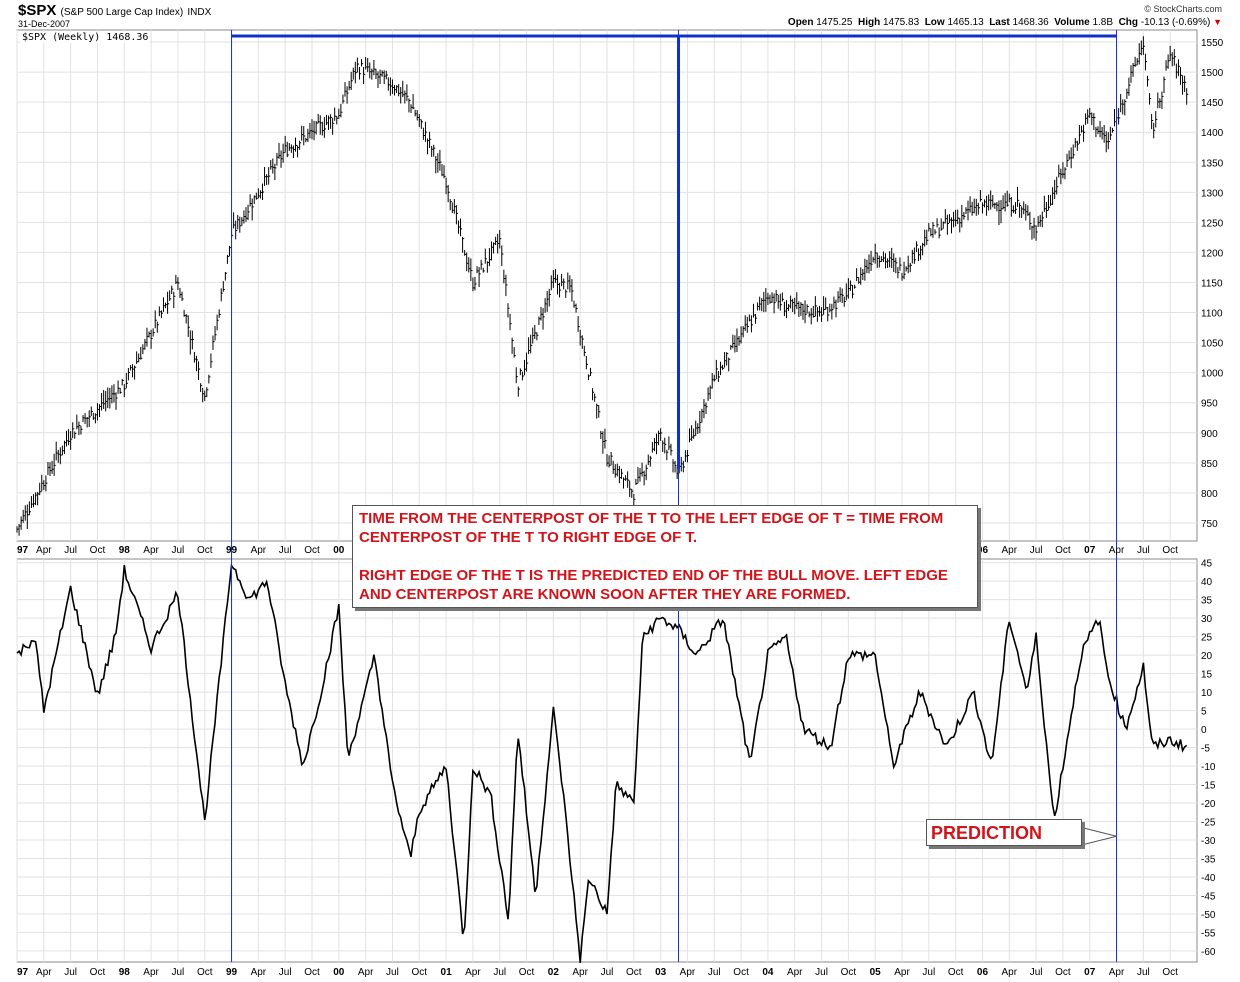  What do you see at coordinates (983, 550) in the screenshot?
I see `price-x-tick-label: 06` at bounding box center [983, 550].